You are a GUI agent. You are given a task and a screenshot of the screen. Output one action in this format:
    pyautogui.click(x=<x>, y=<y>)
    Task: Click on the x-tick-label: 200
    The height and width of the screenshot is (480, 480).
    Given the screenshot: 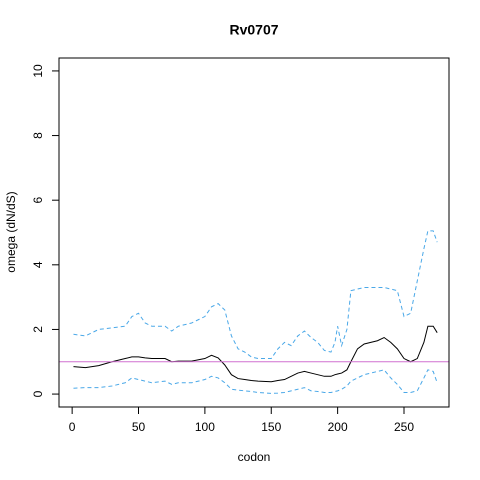 What is the action you would take?
    pyautogui.click(x=338, y=427)
    